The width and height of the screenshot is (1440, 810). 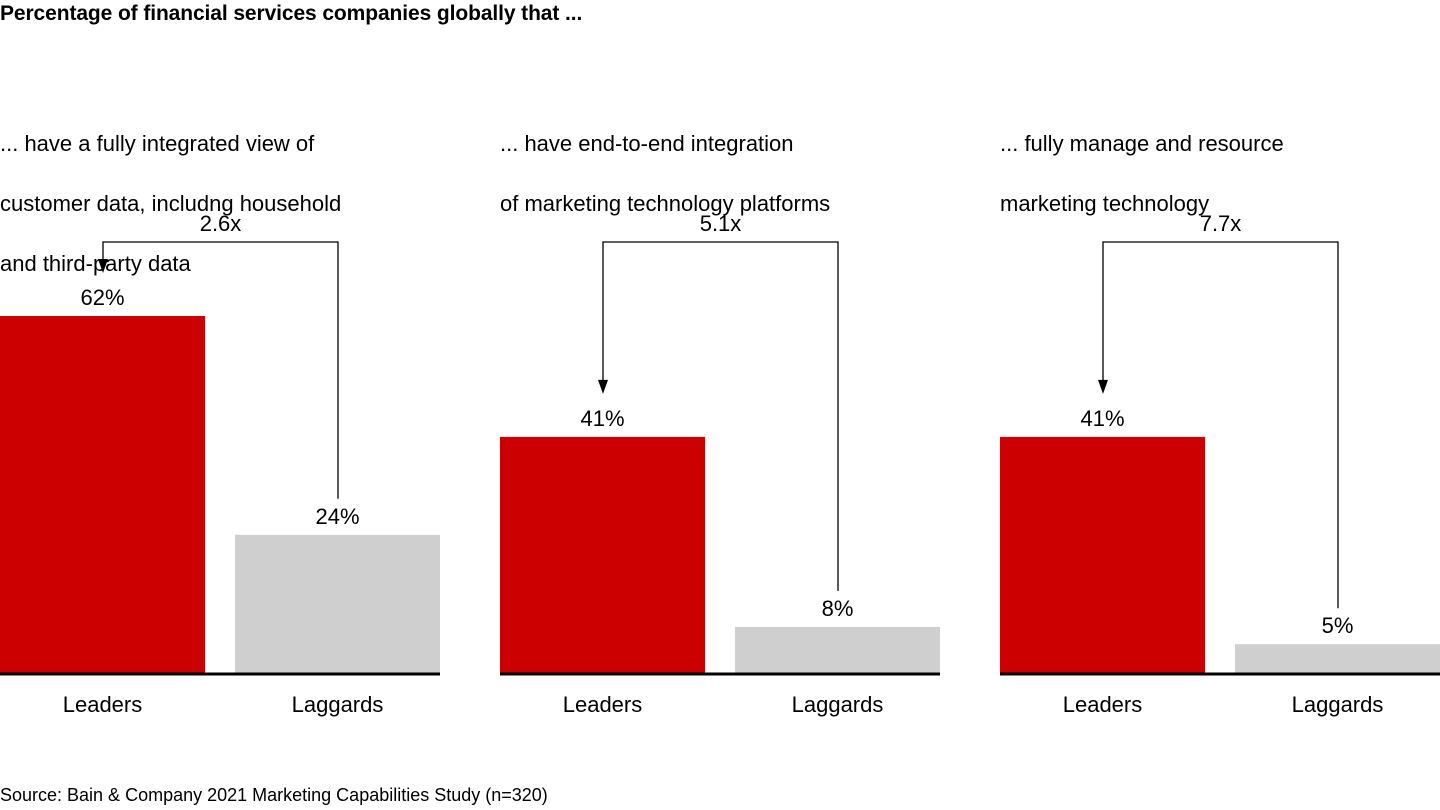 I want to click on multiplier-label: 2.6x, so click(x=221, y=223).